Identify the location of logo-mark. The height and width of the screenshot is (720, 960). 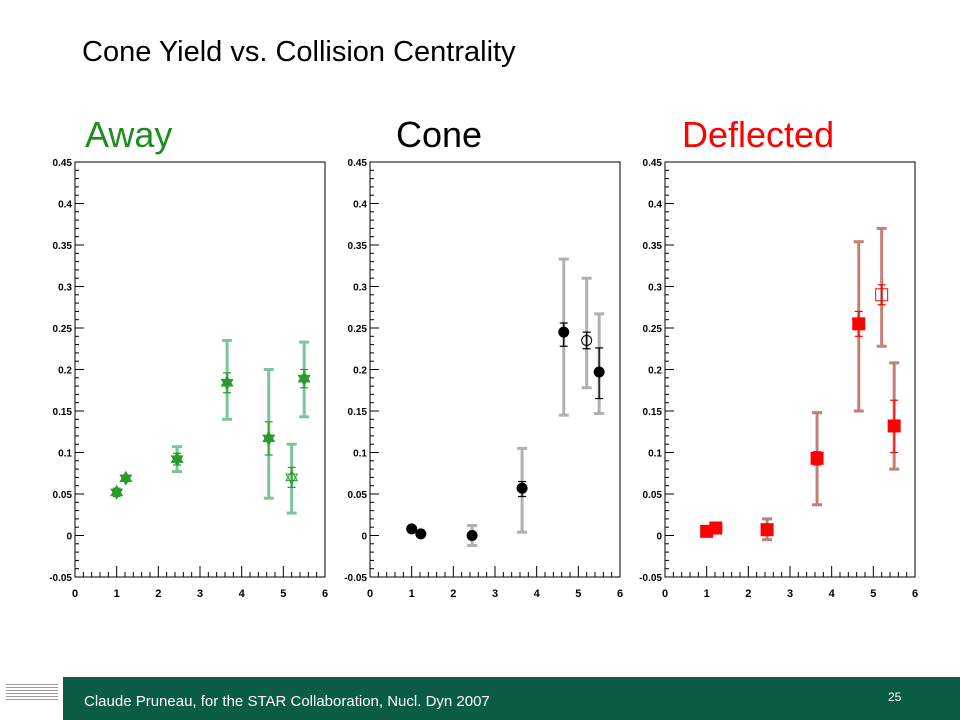
(32, 695).